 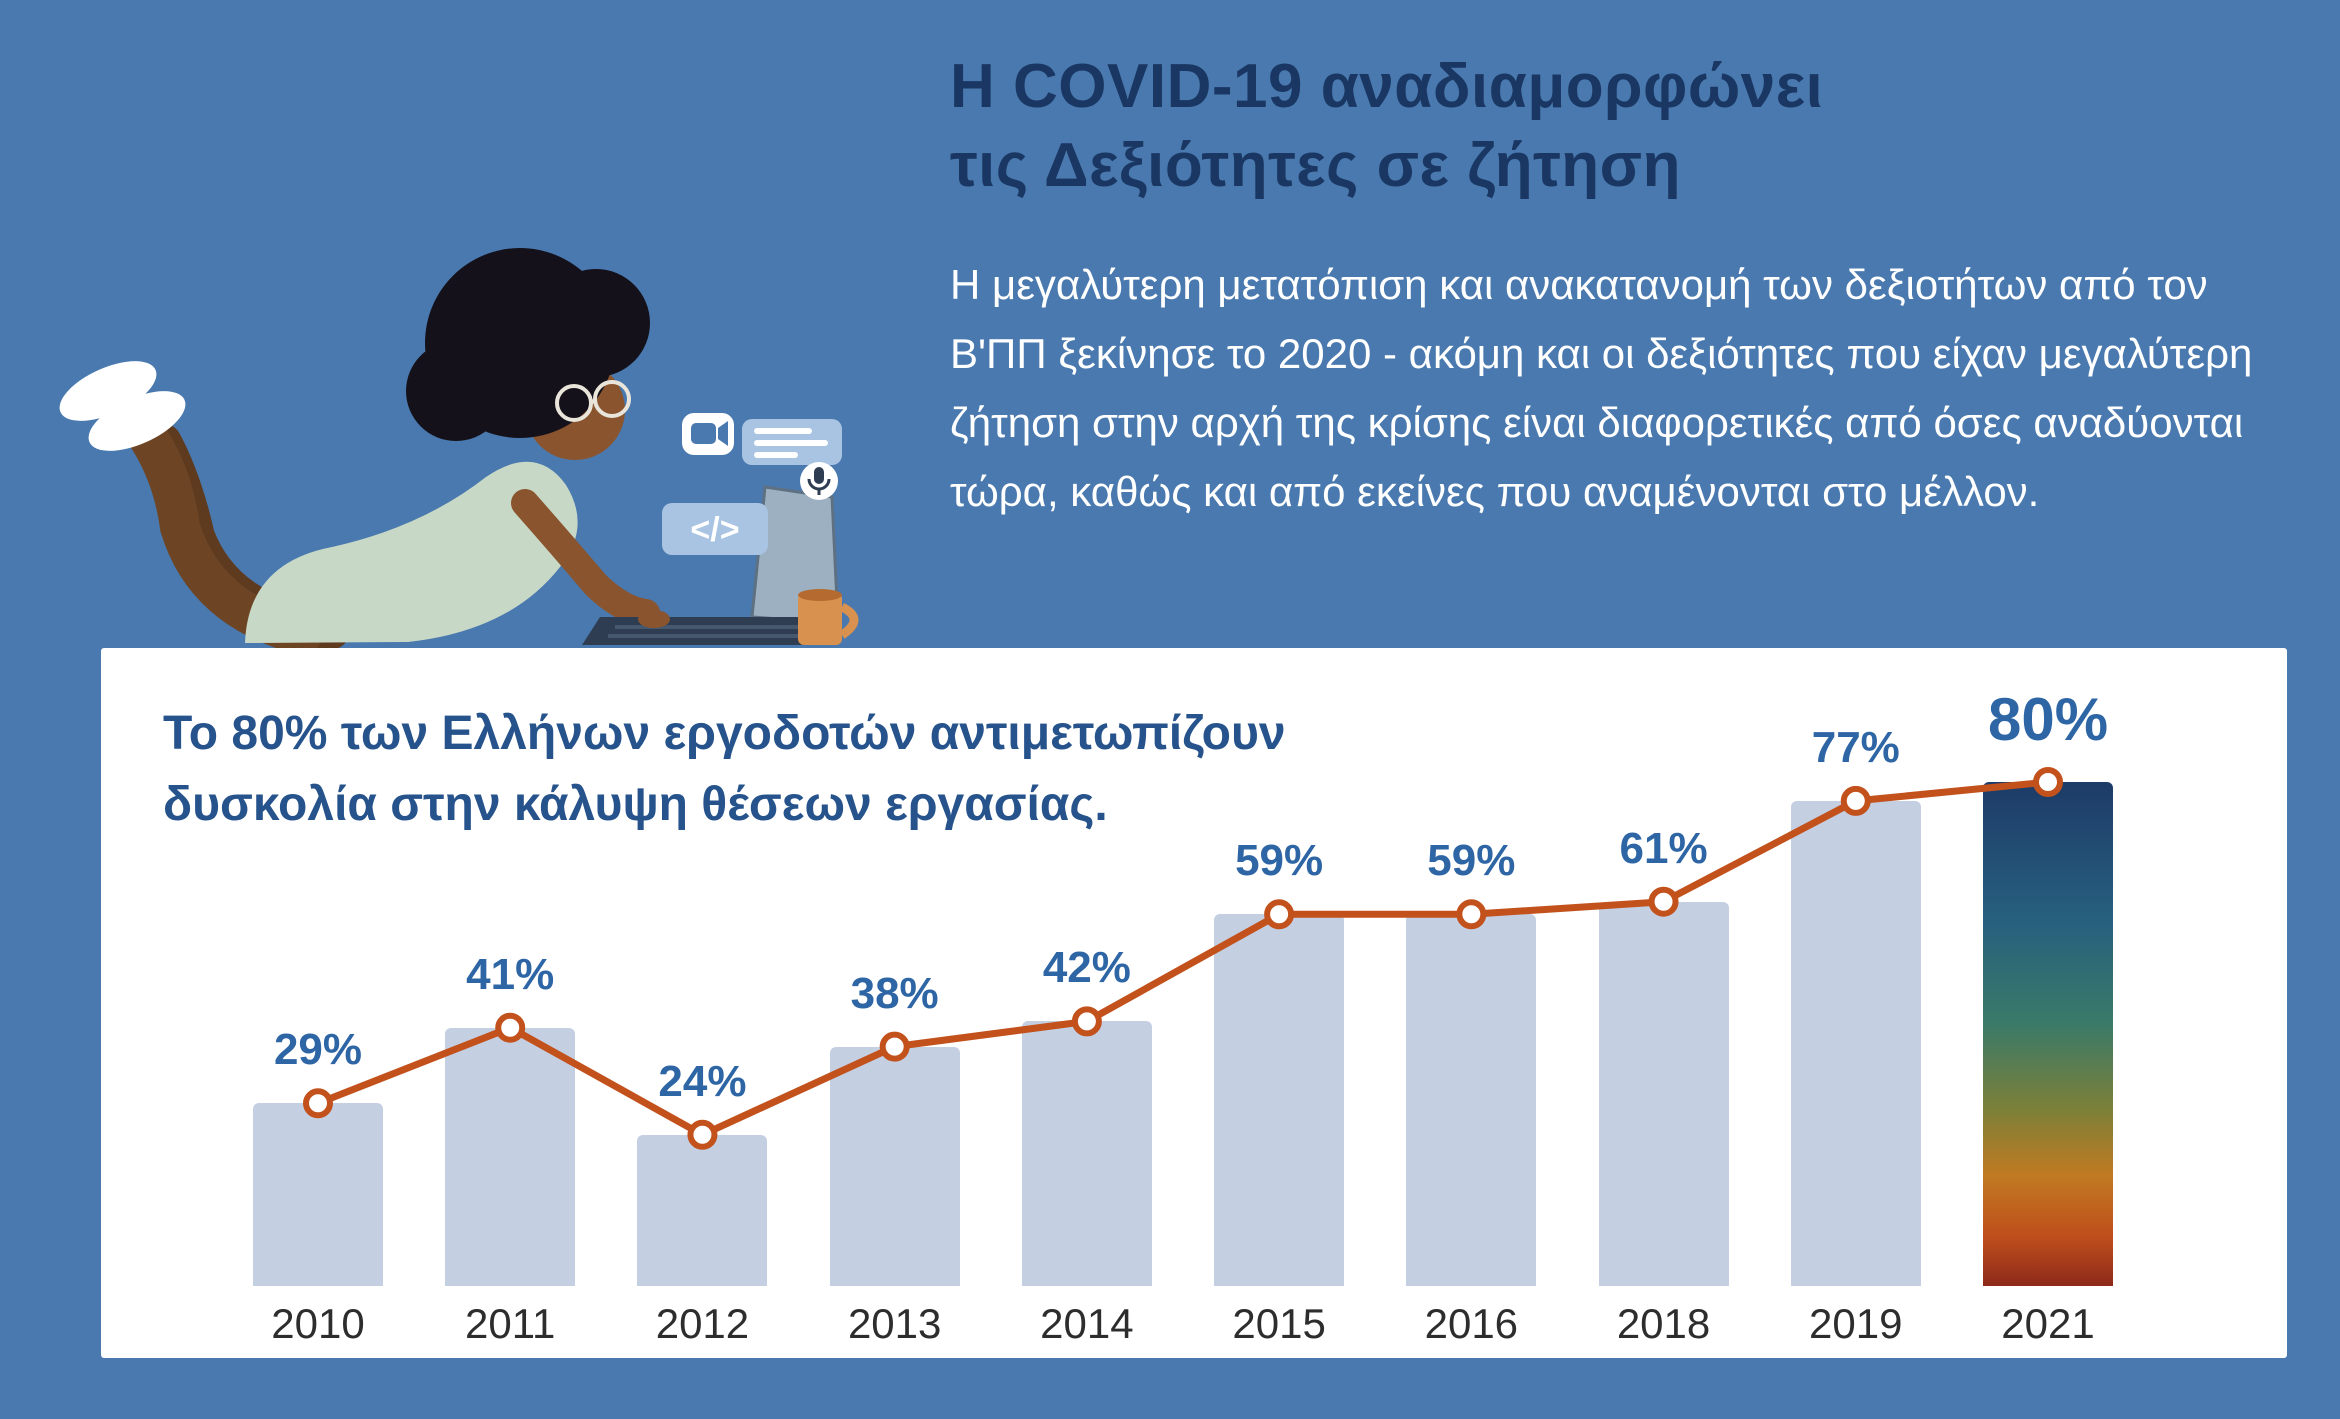 I want to click on bar-2012, so click(x=702, y=1210).